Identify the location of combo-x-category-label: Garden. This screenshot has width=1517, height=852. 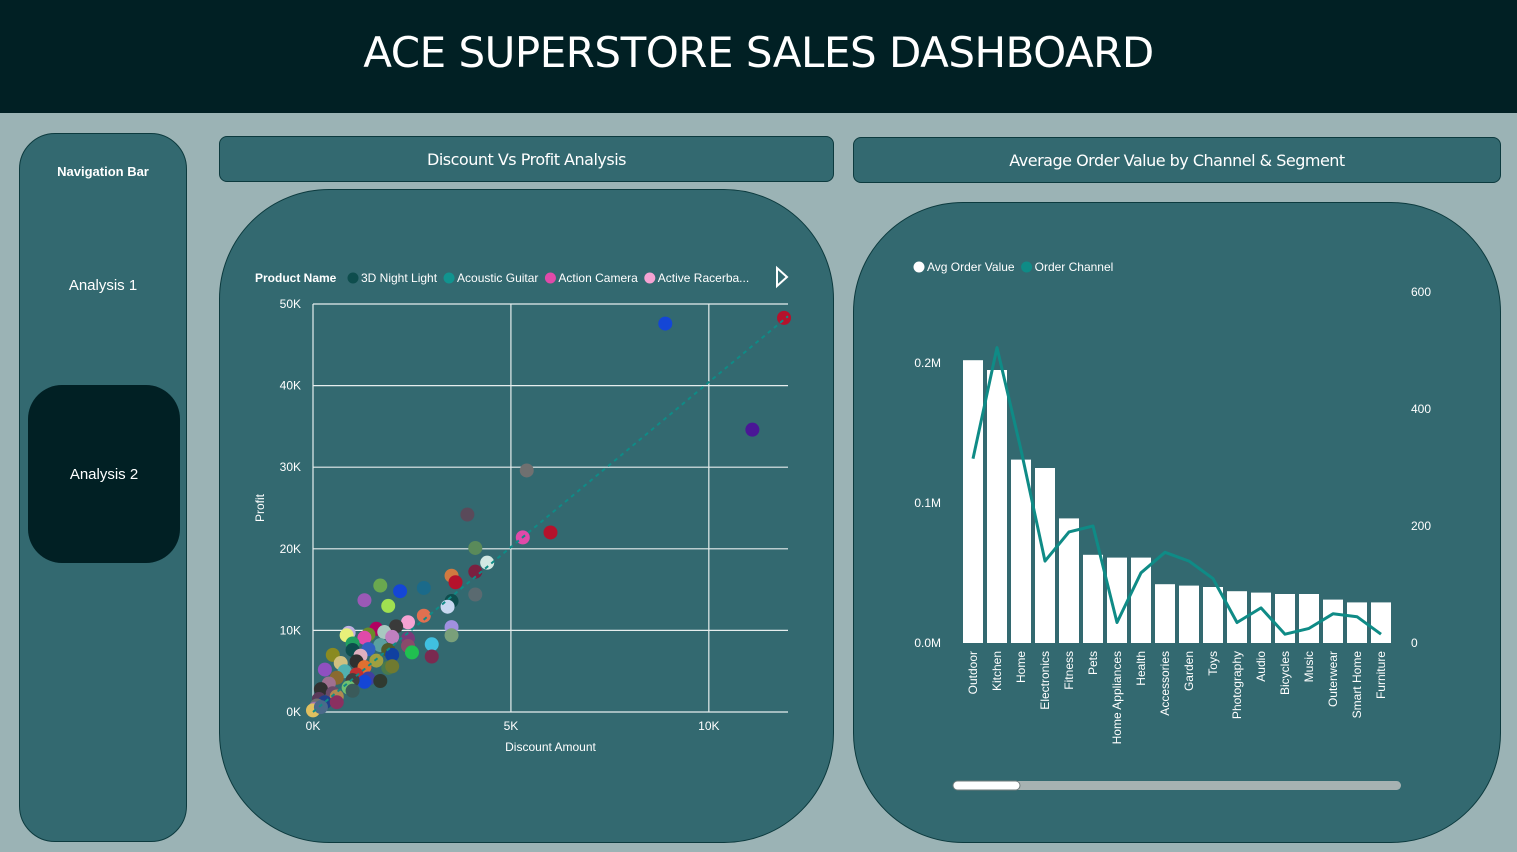
(1189, 671).